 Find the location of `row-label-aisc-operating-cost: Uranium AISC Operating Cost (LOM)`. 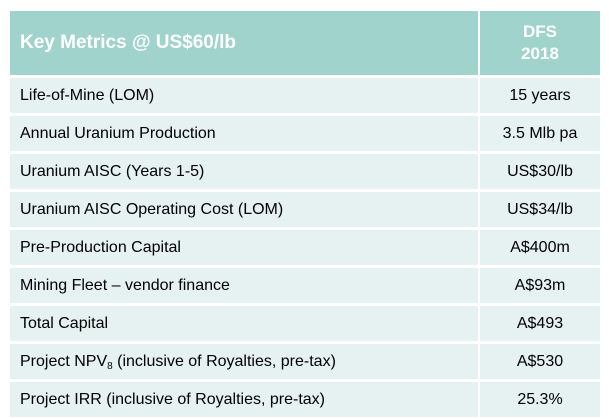

row-label-aisc-operating-cost: Uranium AISC Operating Cost (LOM) is located at coordinates (245, 208).